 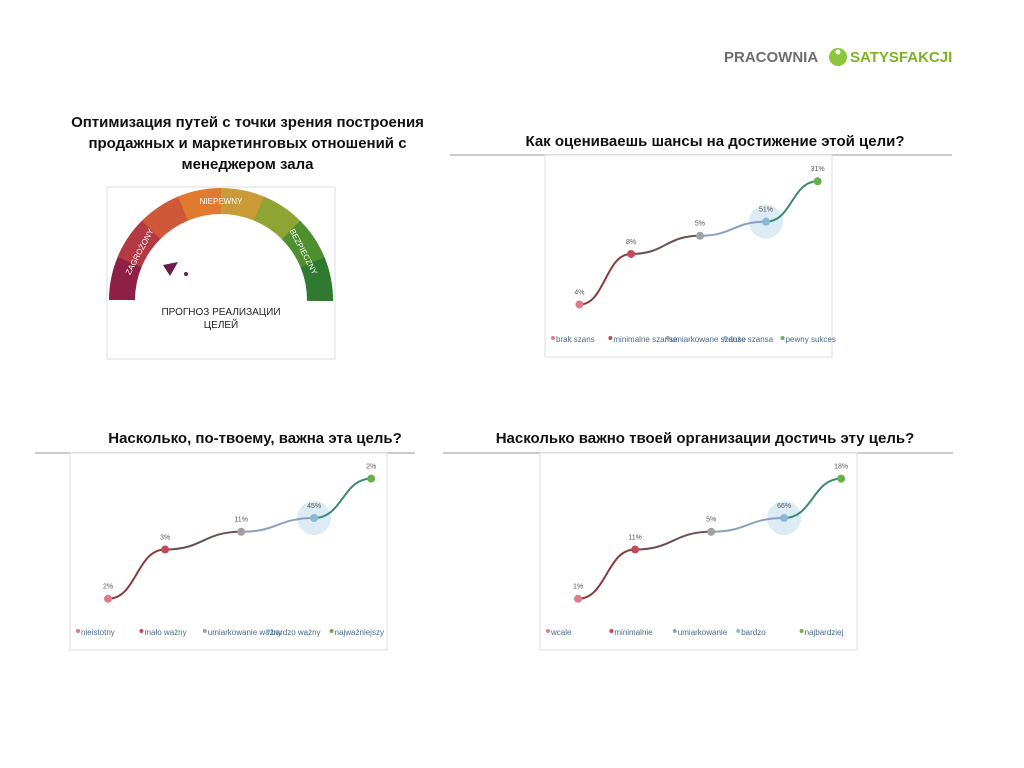 I want to click on gauge-pointer, so click(x=170, y=269).